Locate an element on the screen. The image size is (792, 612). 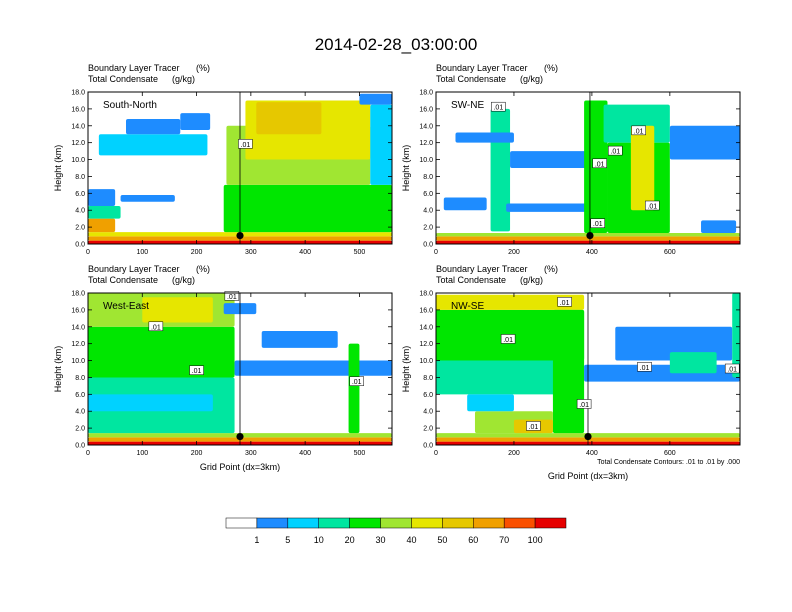
panel-label: SW-NE is located at coordinates (467, 105).